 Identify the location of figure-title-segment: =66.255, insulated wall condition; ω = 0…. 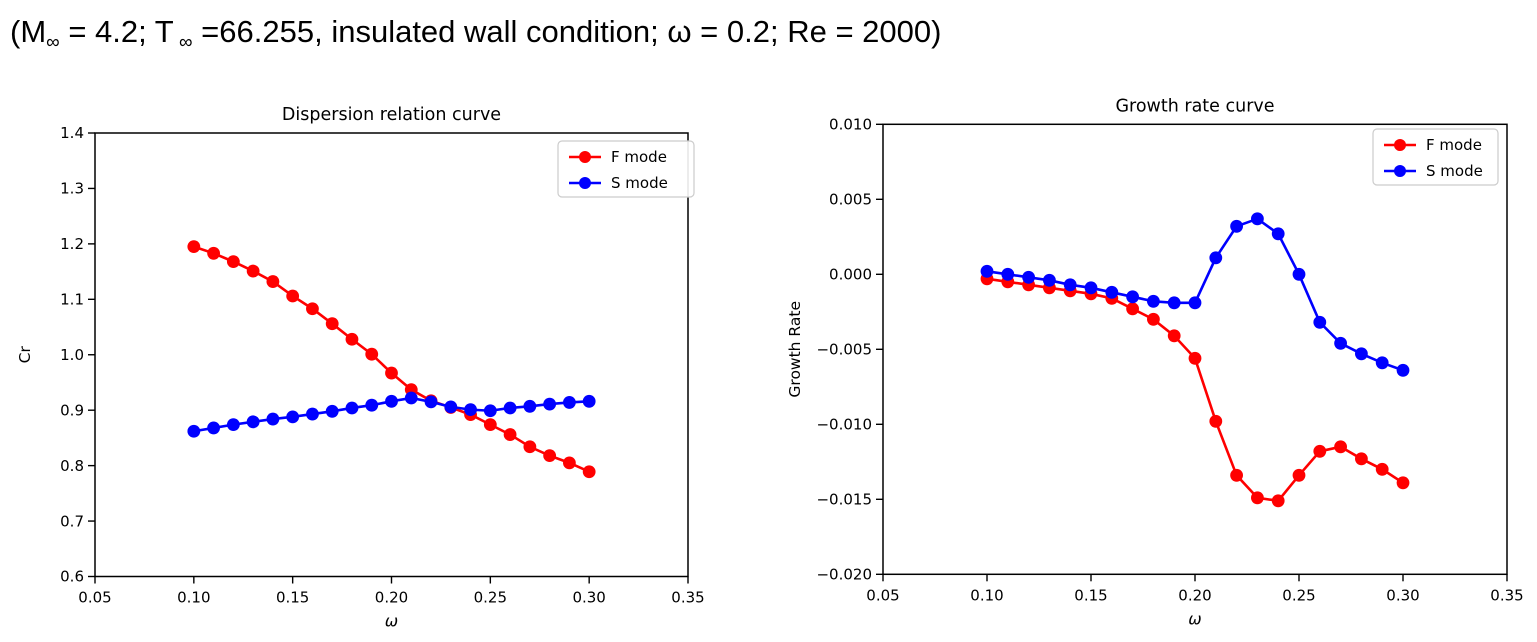
(567, 31).